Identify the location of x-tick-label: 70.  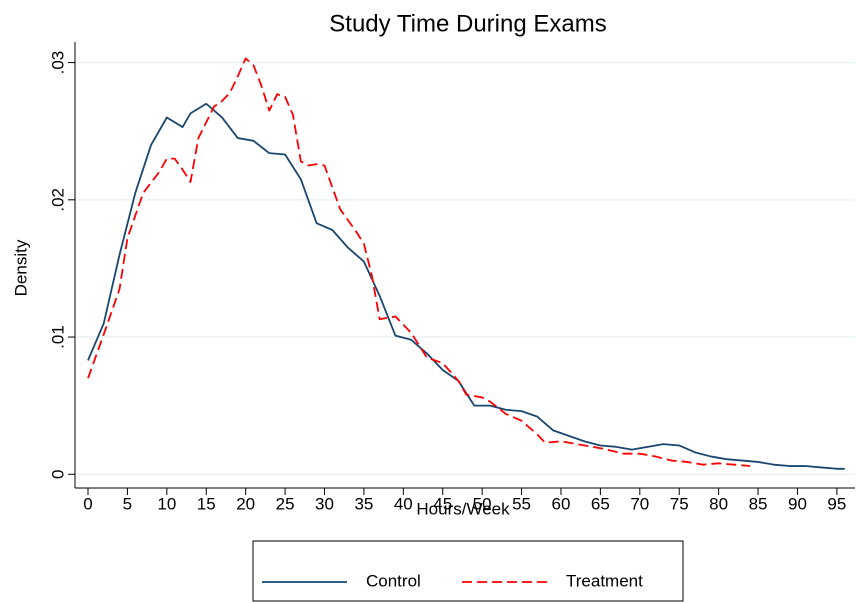
(639, 503).